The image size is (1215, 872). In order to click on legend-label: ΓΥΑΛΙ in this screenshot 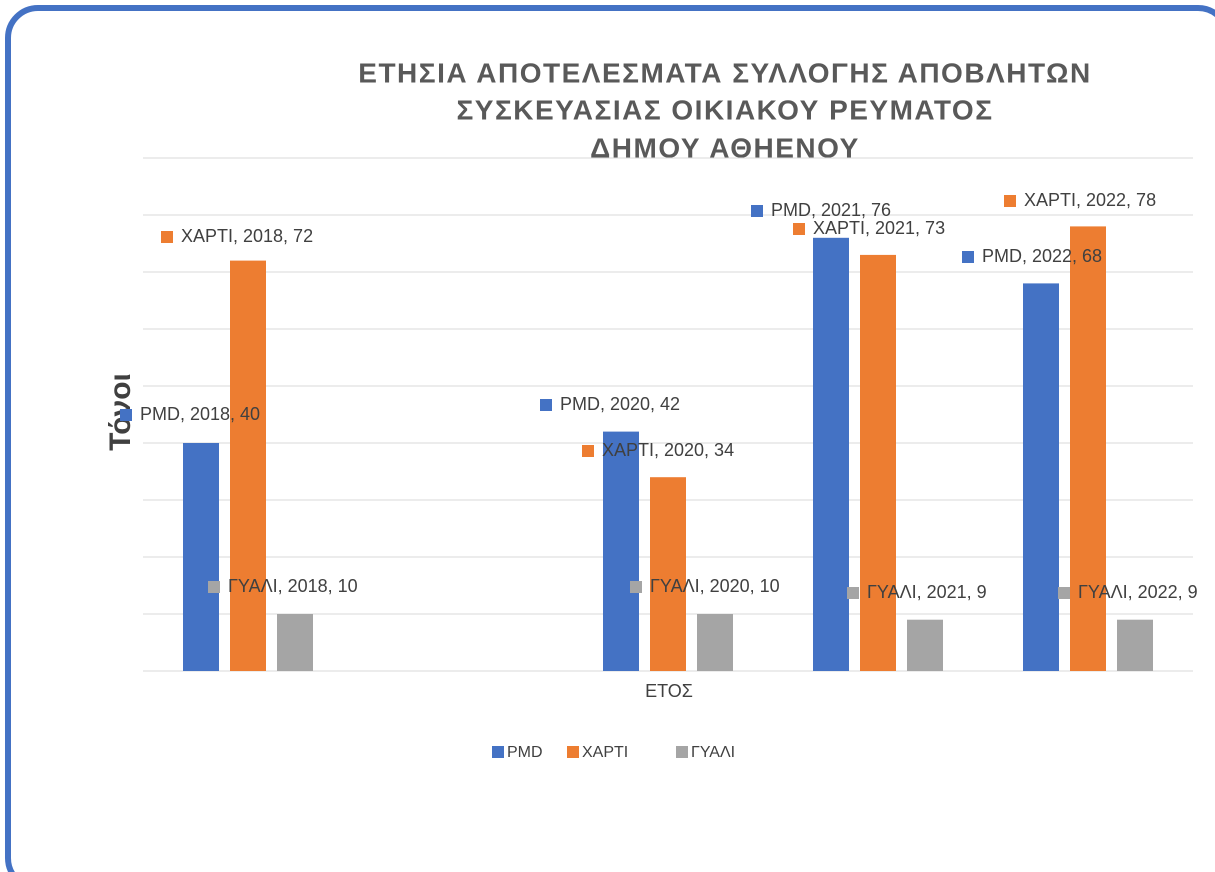, I will do `click(713, 752)`.